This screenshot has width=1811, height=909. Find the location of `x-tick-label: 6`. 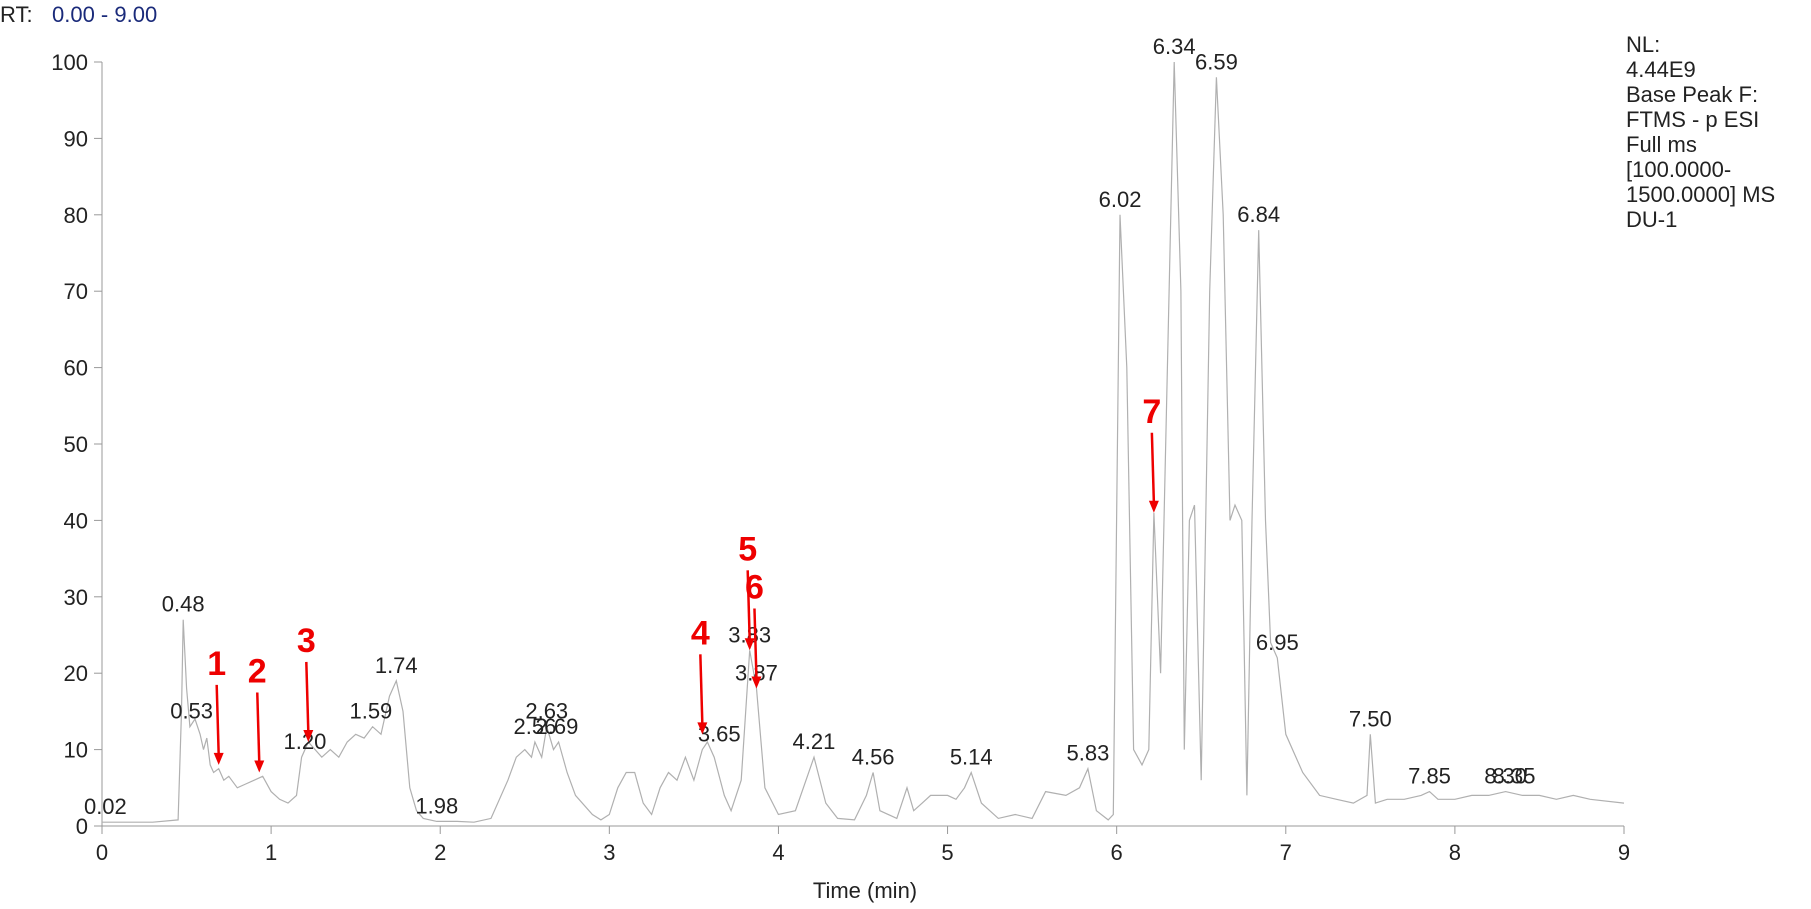

x-tick-label: 6 is located at coordinates (1117, 852).